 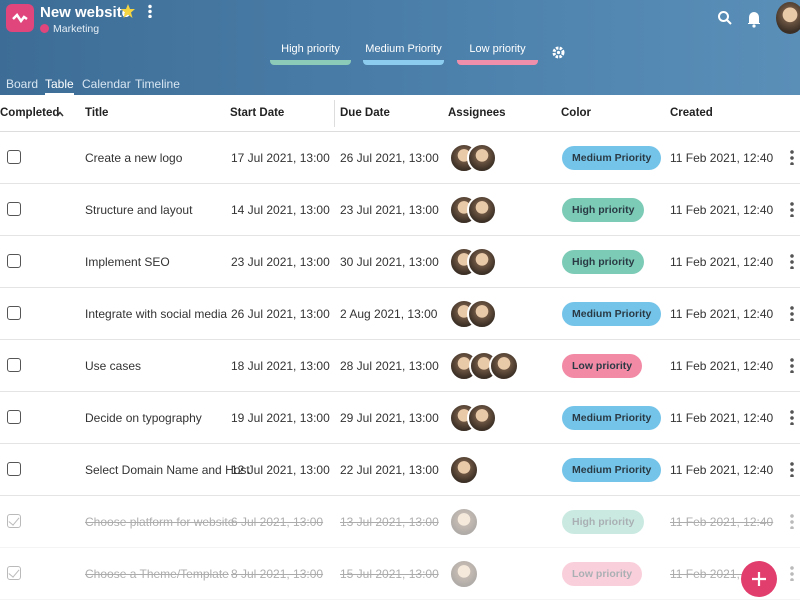 I want to click on notifications-icon, so click(x=754, y=19).